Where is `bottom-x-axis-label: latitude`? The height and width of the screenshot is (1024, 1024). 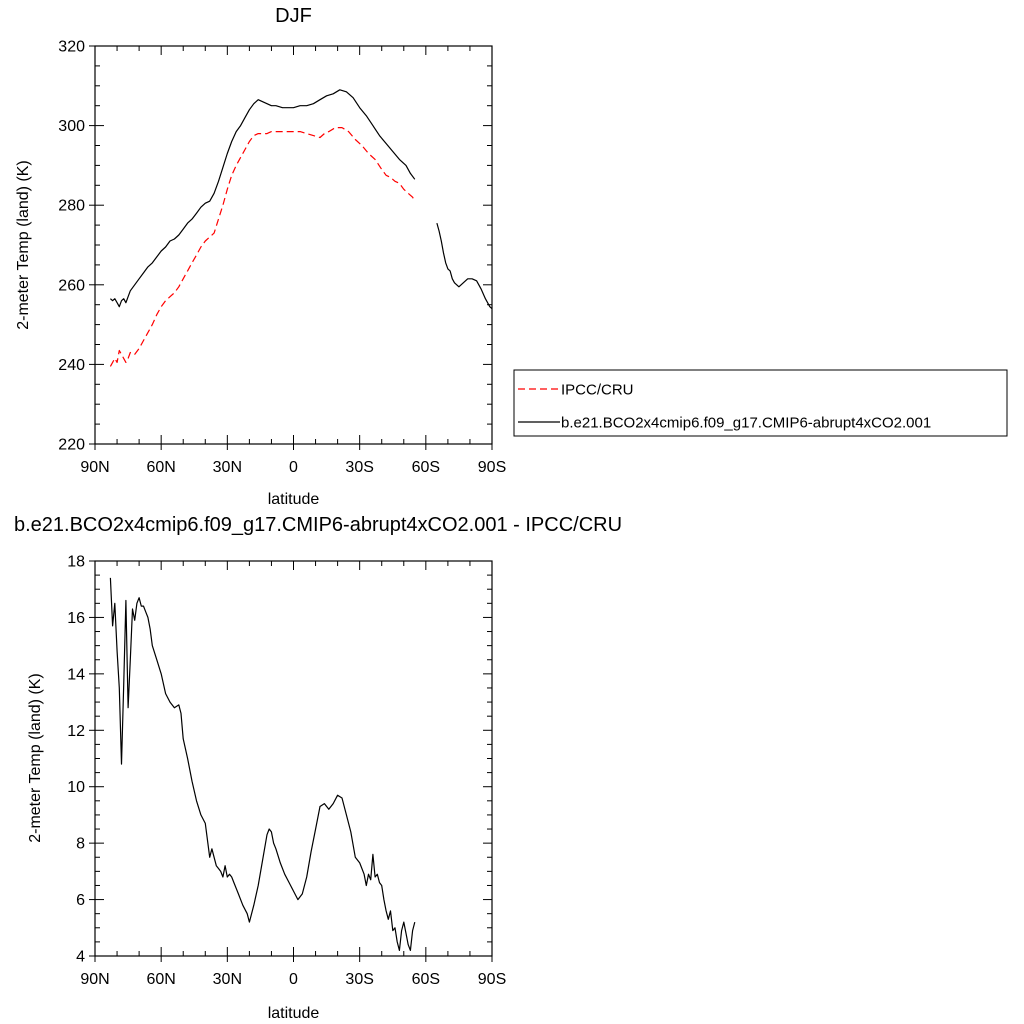 bottom-x-axis-label: latitude is located at coordinates (294, 1013).